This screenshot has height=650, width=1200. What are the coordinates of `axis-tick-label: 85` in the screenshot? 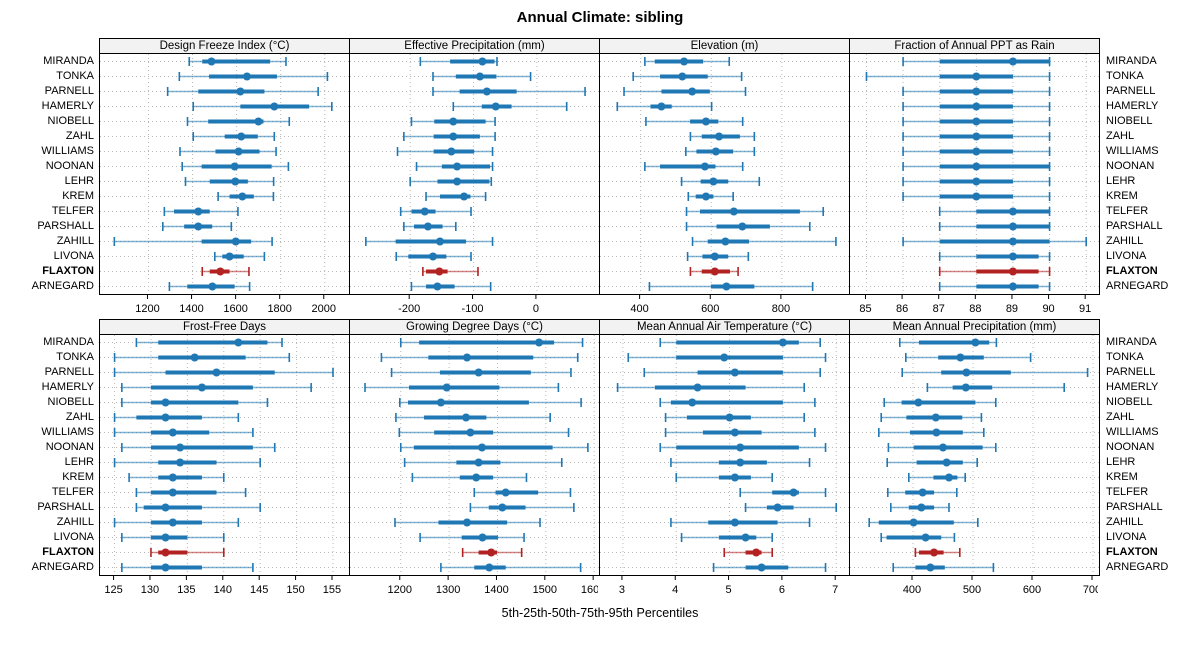 It's located at (865, 309).